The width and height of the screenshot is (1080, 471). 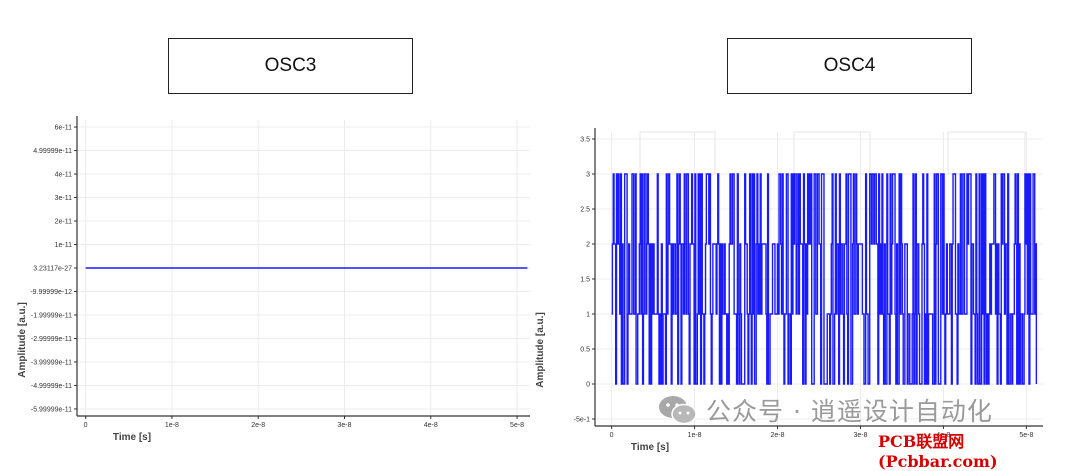 I want to click on y-tick-label: 6e-11, so click(x=63, y=128).